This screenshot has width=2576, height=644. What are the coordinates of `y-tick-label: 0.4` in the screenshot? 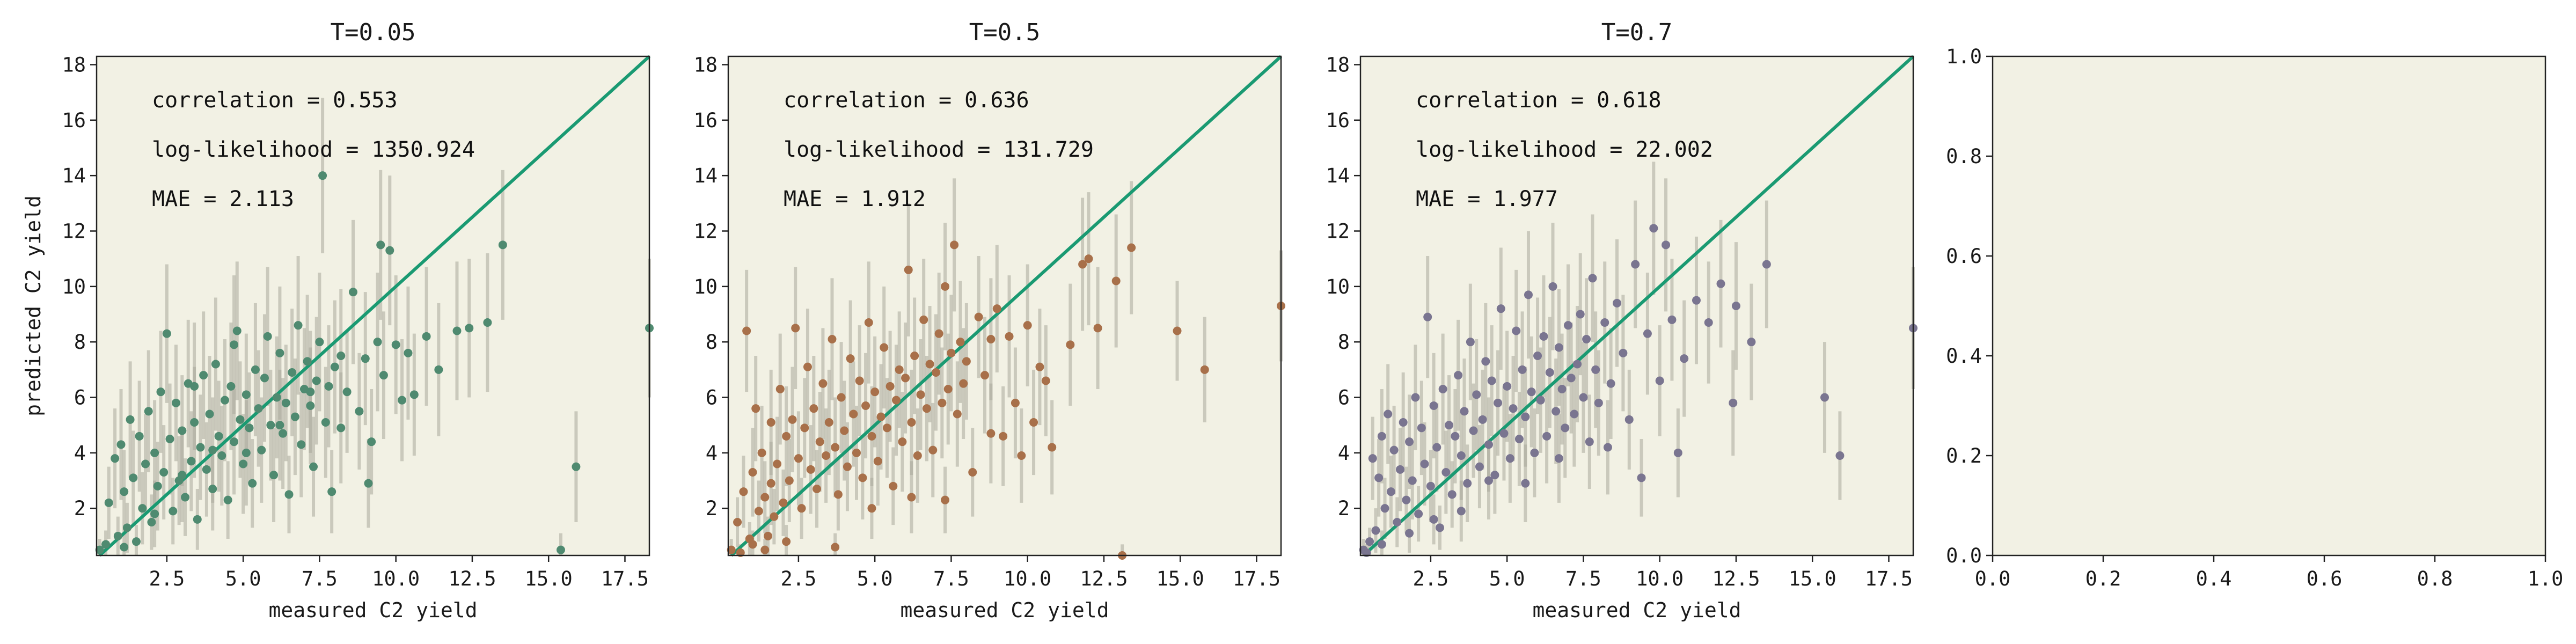 It's located at (1964, 356).